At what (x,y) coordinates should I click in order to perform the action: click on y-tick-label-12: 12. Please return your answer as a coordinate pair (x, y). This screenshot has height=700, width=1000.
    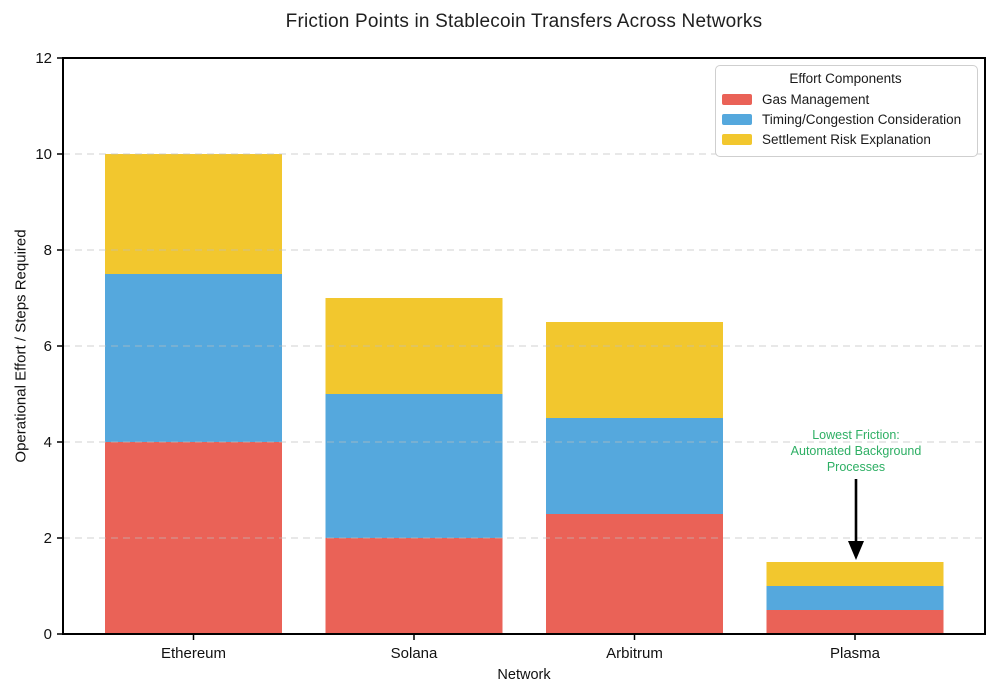
    Looking at the image, I should click on (43, 58).